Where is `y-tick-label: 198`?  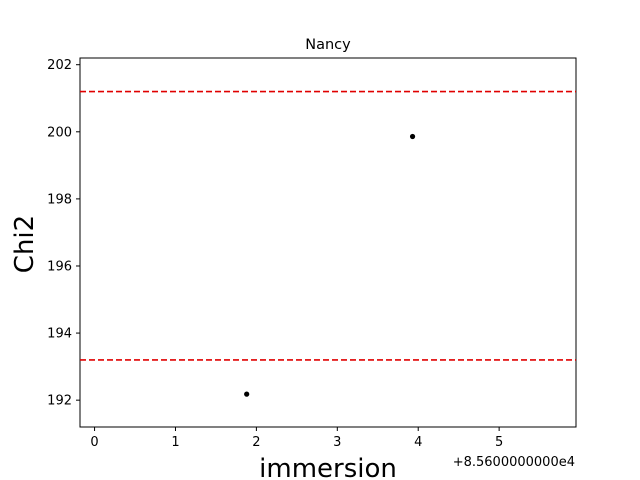
y-tick-label: 198 is located at coordinates (59, 199).